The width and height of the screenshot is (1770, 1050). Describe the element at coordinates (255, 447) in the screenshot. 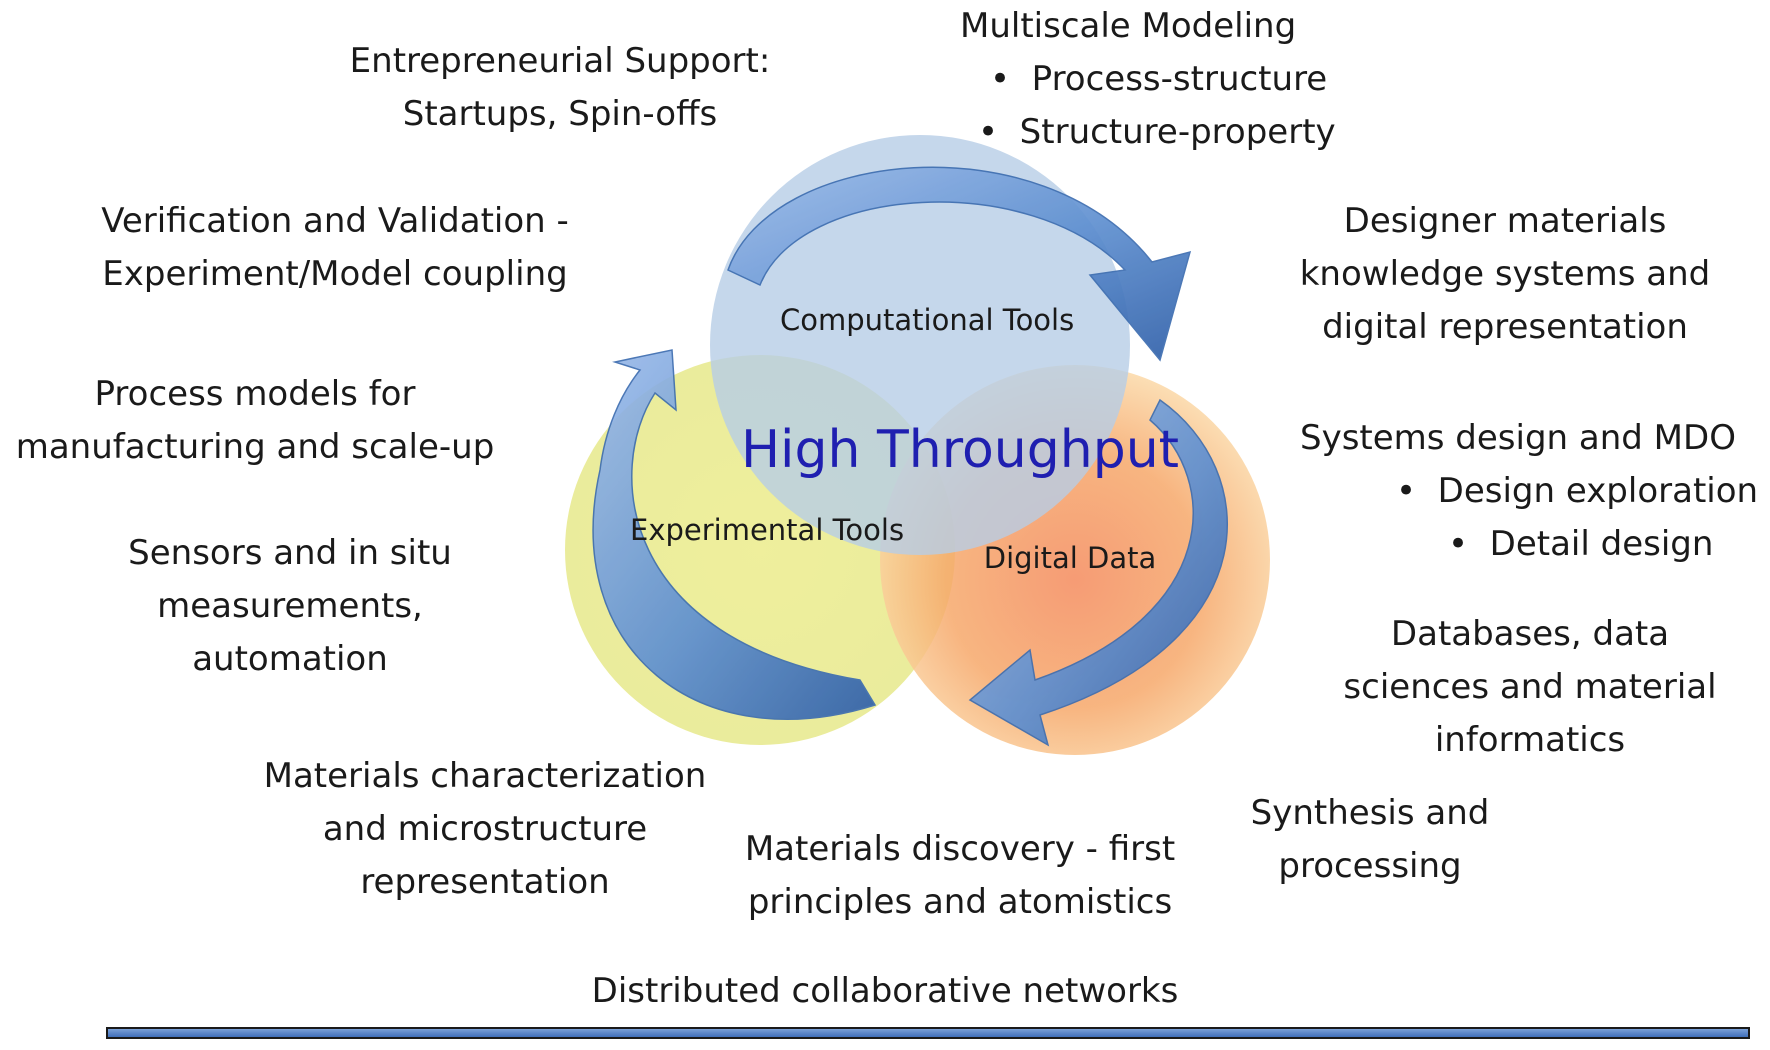

I see `process-models-line-2: manufacturing and scale-up` at that location.